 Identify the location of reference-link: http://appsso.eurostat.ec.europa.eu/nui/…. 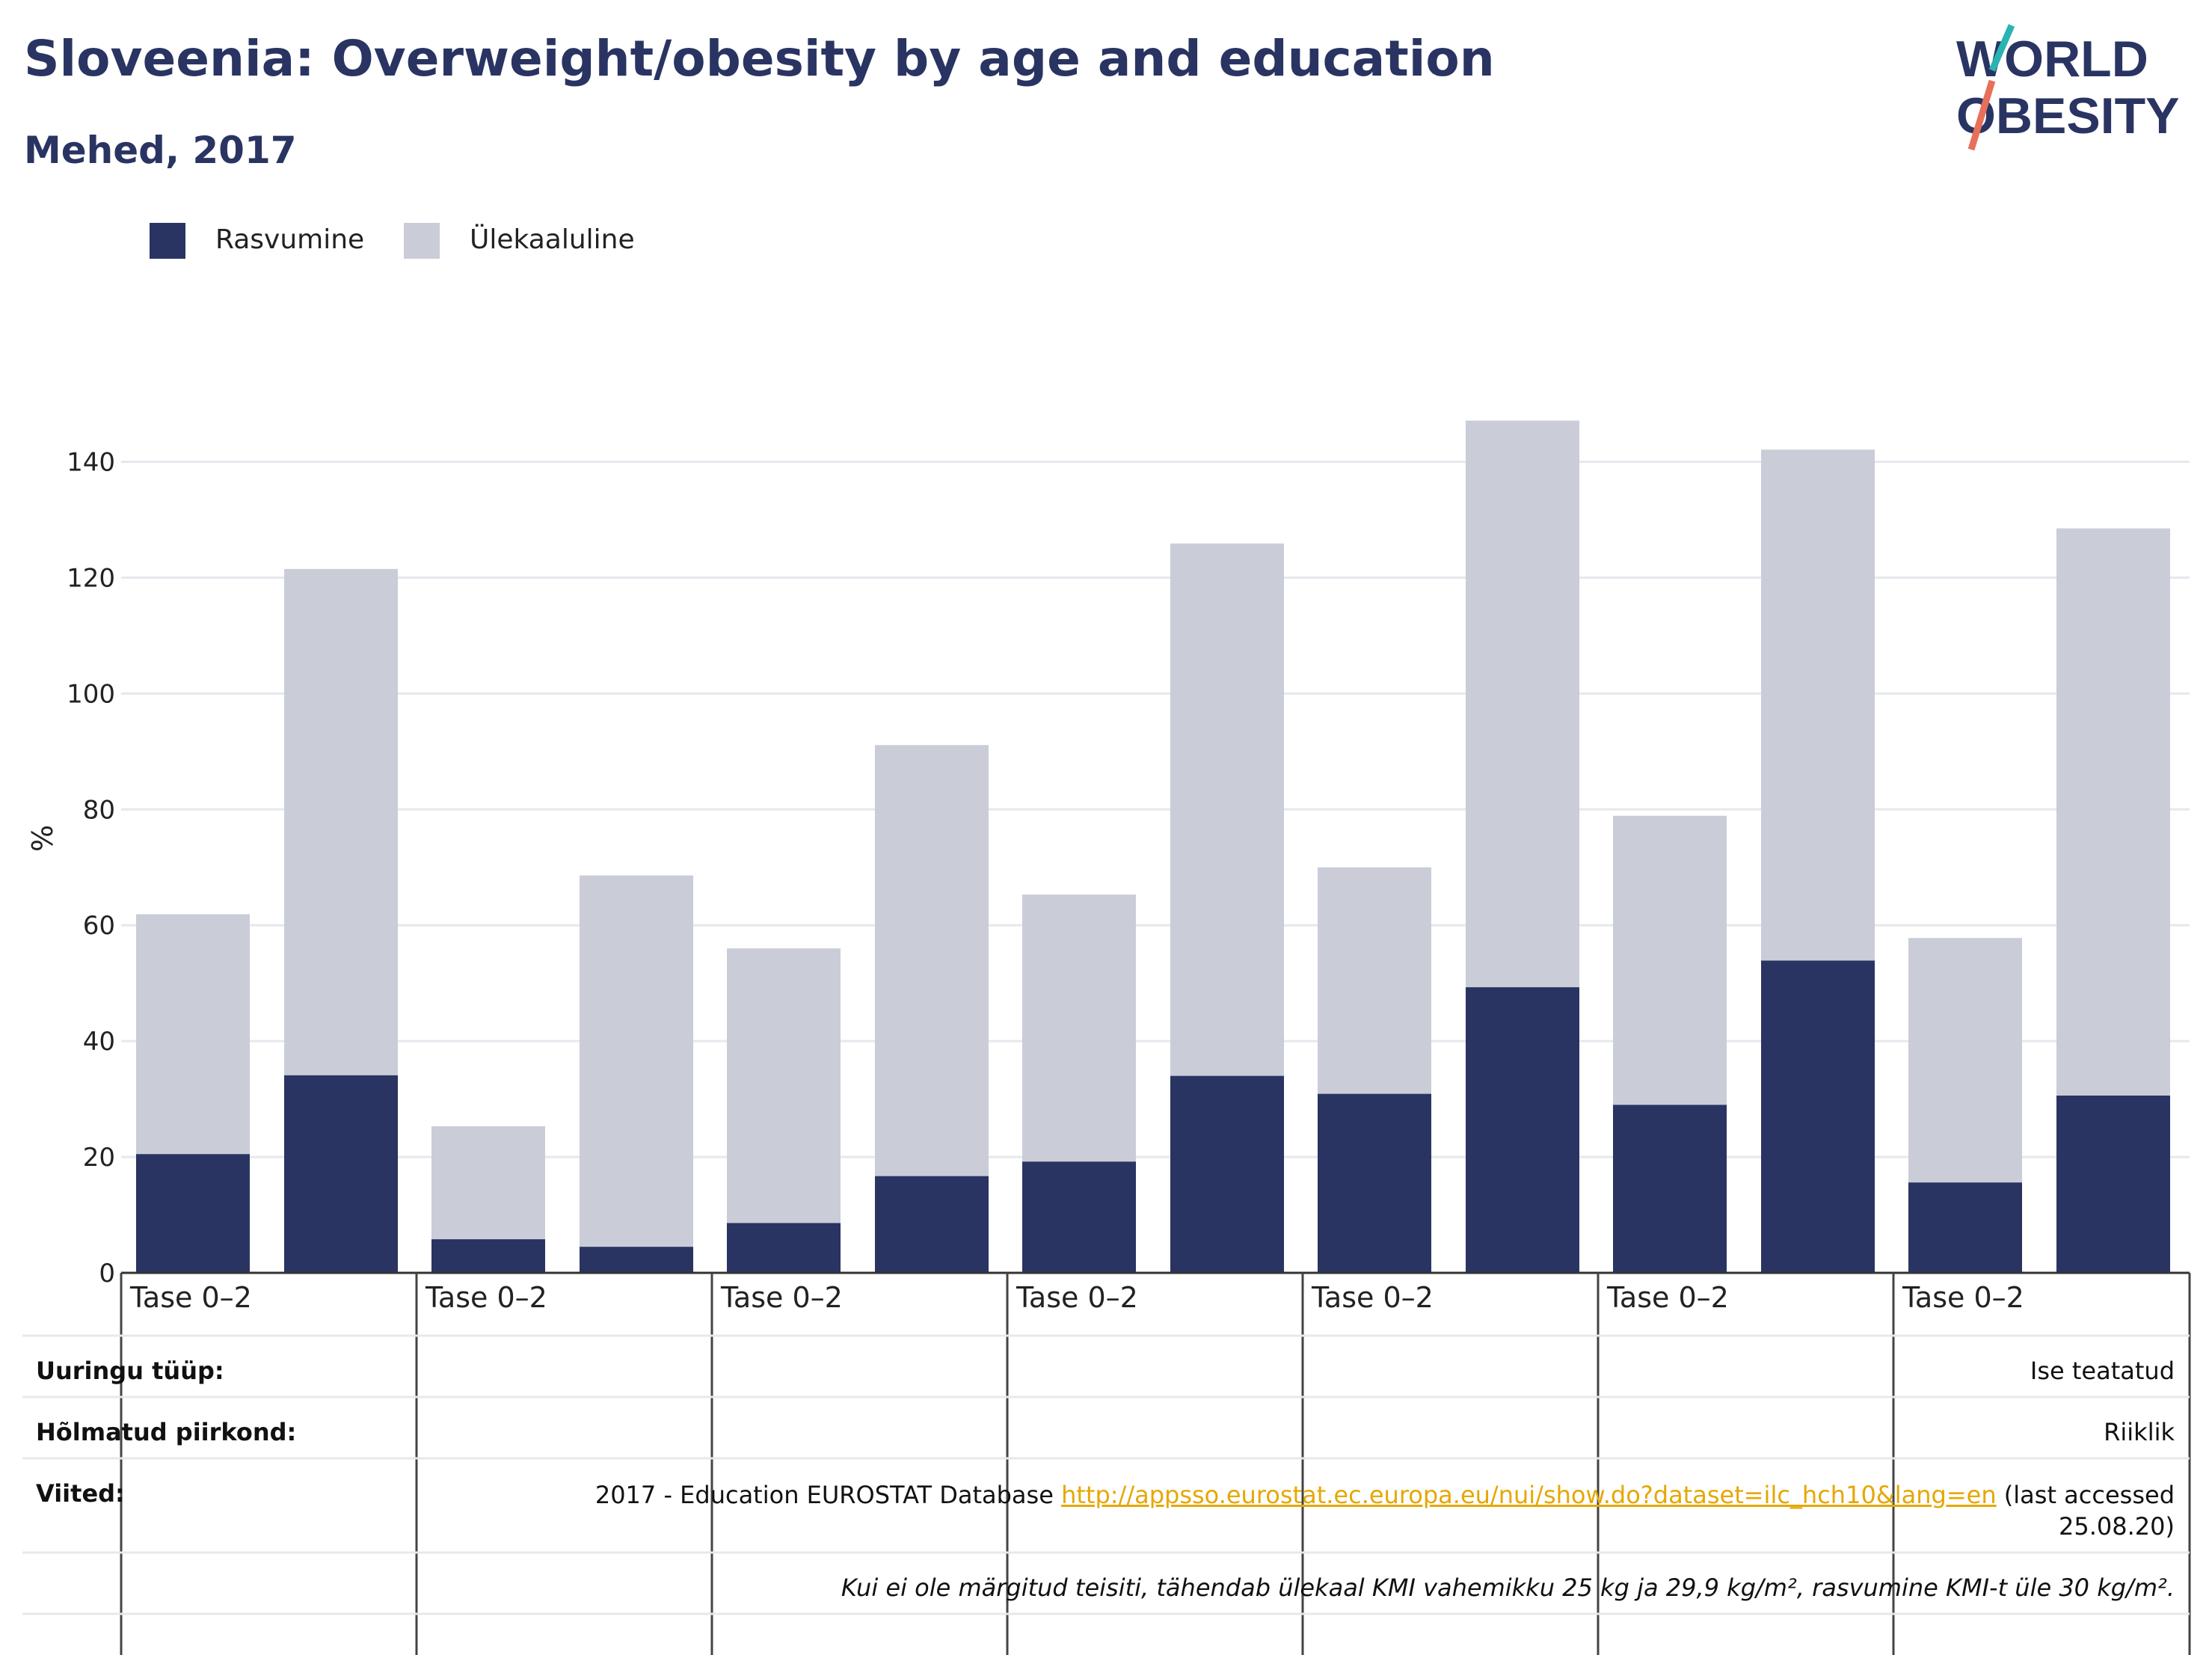
(1529, 1495).